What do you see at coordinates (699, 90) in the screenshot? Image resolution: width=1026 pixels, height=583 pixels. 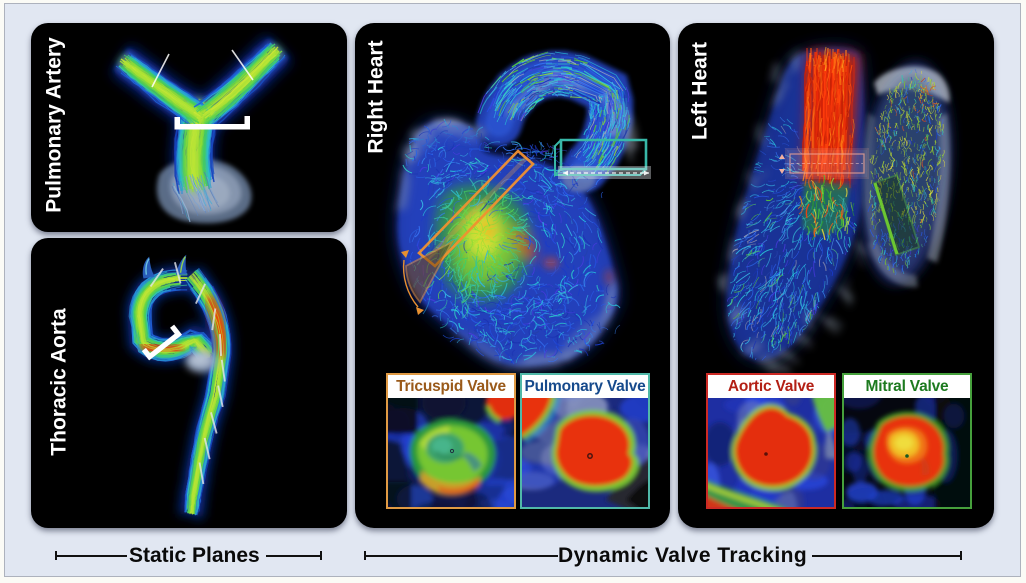 I see `svg-text: Left Heart` at bounding box center [699, 90].